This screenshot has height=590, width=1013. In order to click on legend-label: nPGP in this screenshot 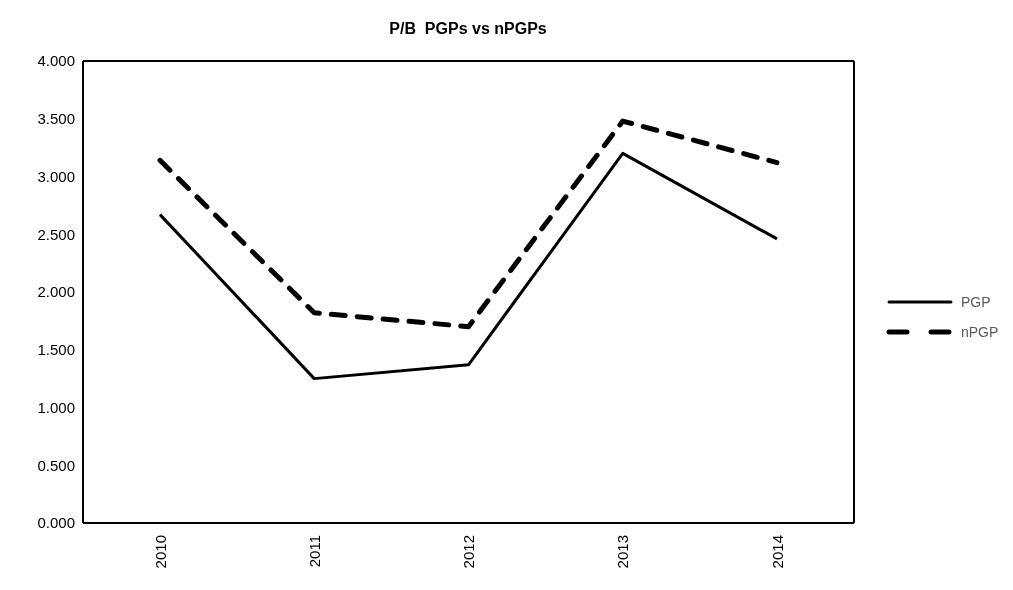, I will do `click(980, 331)`.